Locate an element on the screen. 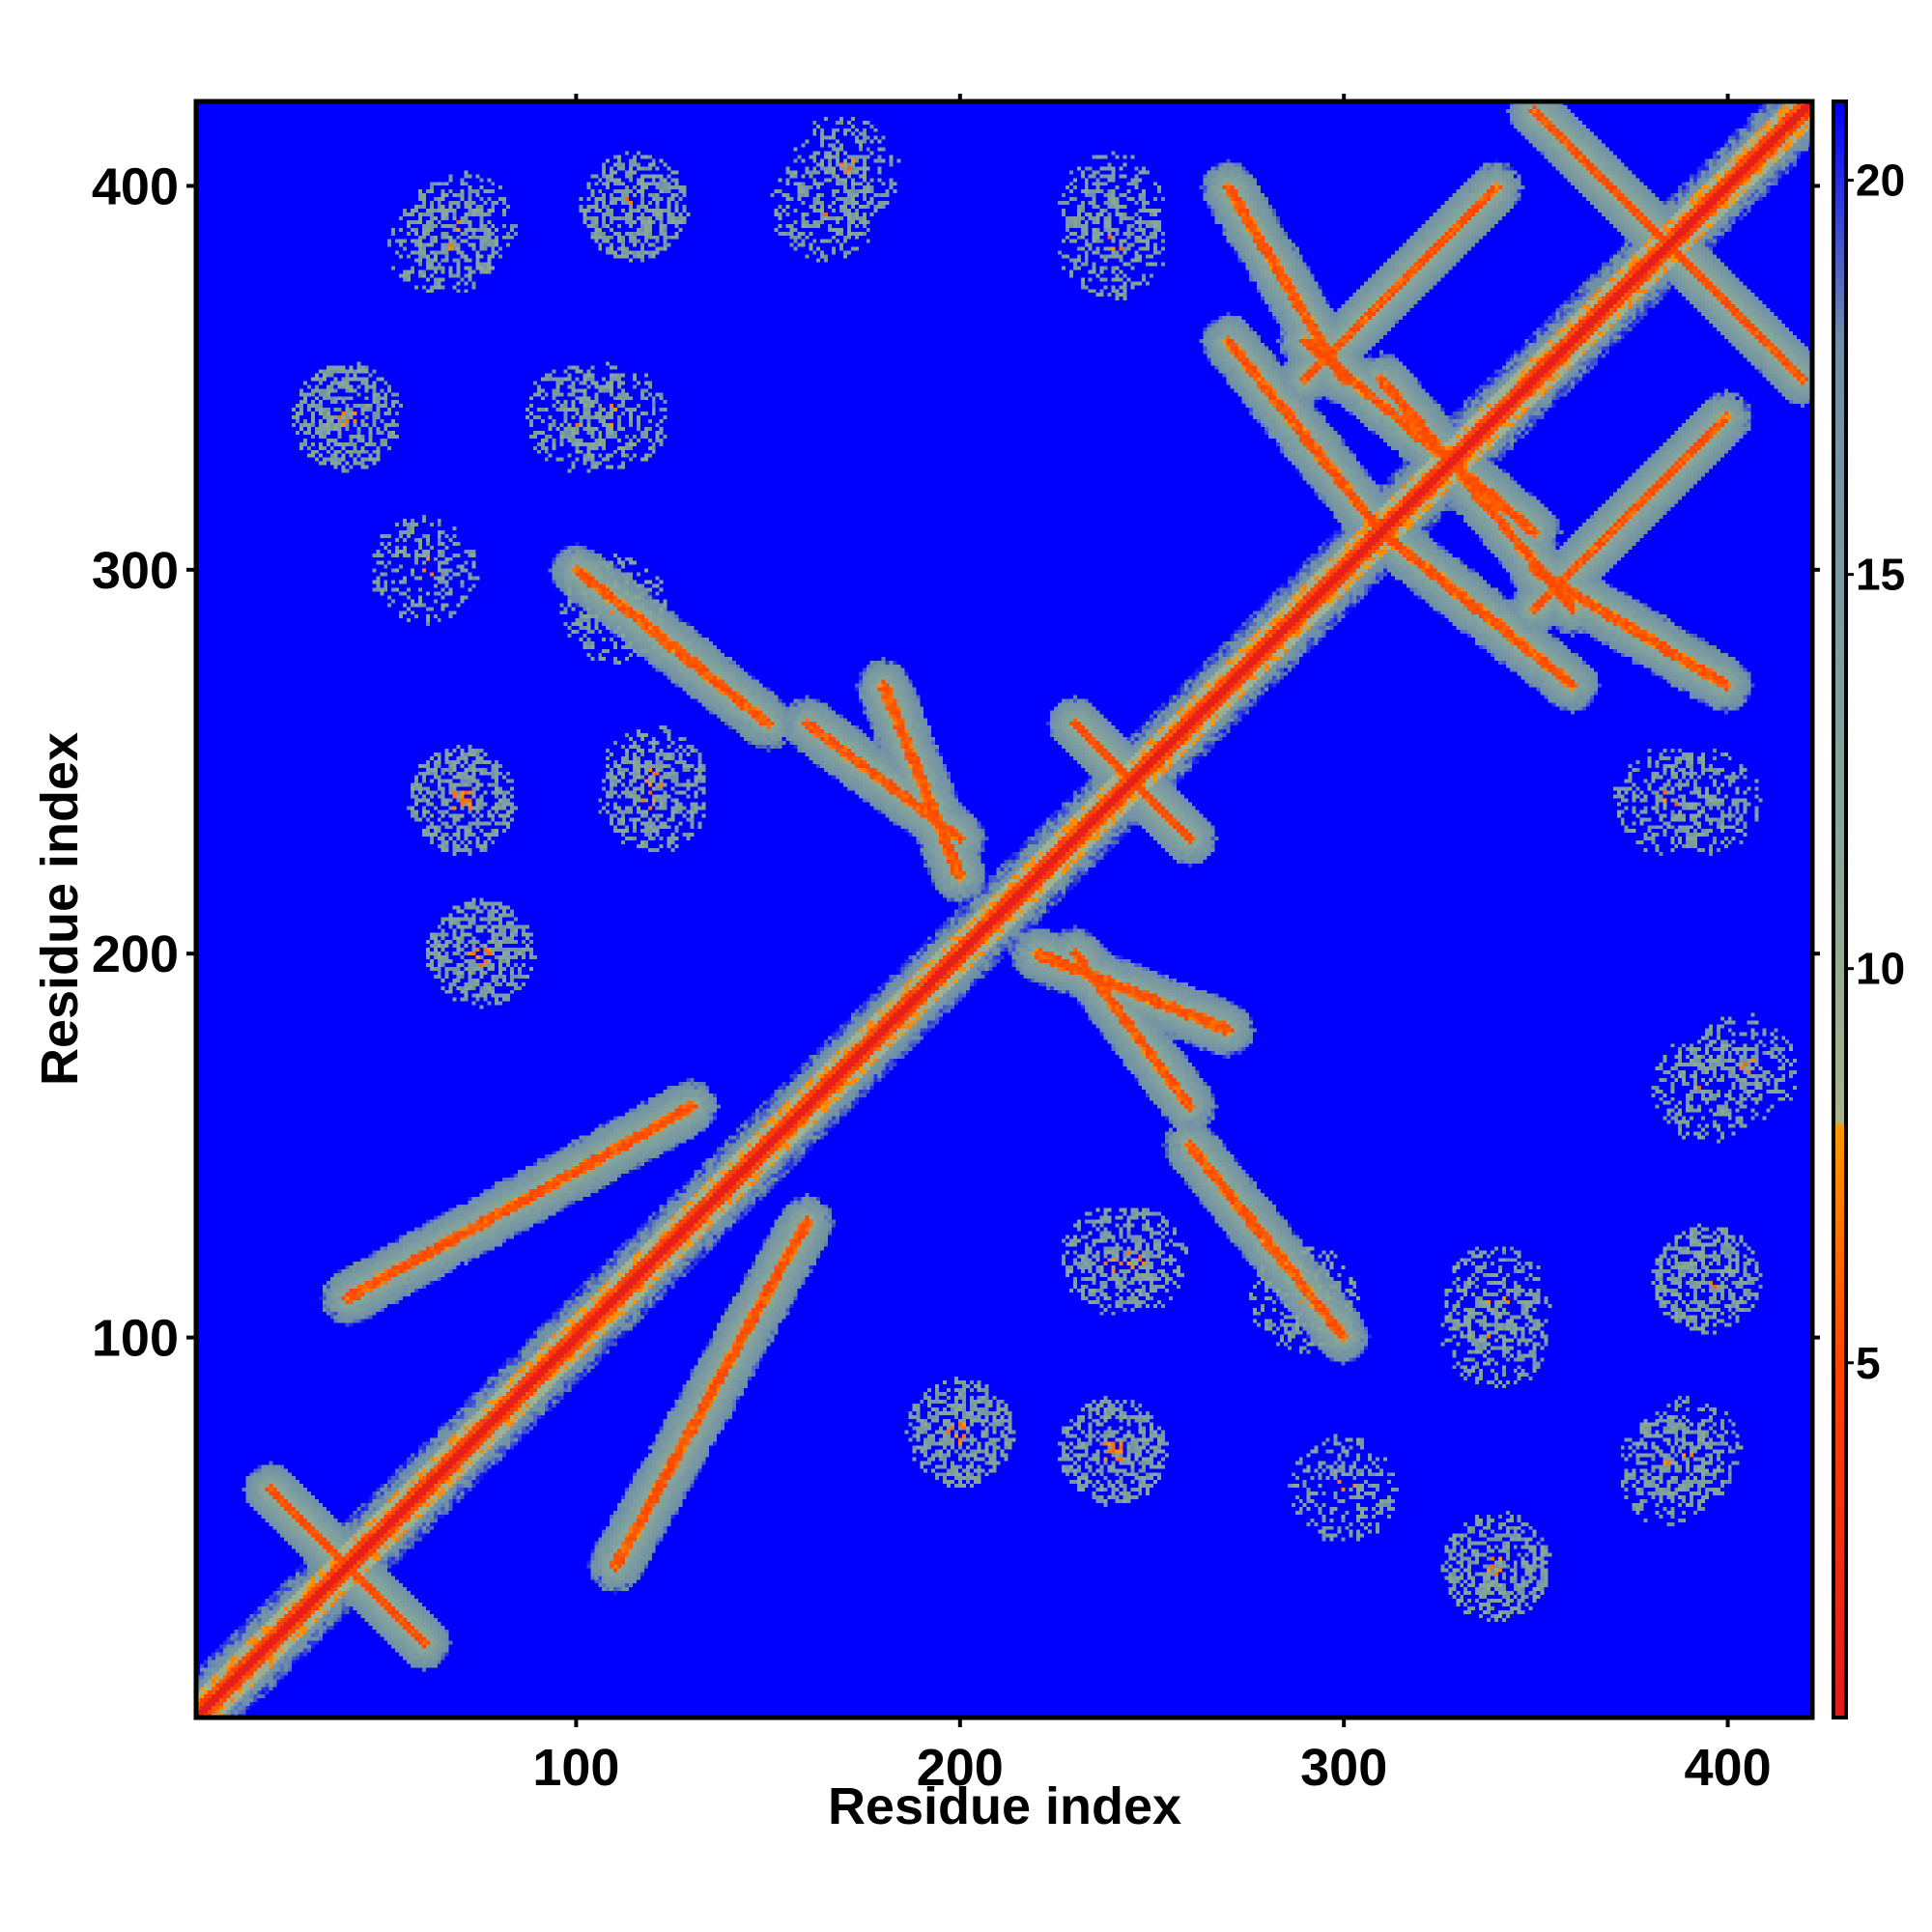  y-tick-label: 300 is located at coordinates (135, 571).